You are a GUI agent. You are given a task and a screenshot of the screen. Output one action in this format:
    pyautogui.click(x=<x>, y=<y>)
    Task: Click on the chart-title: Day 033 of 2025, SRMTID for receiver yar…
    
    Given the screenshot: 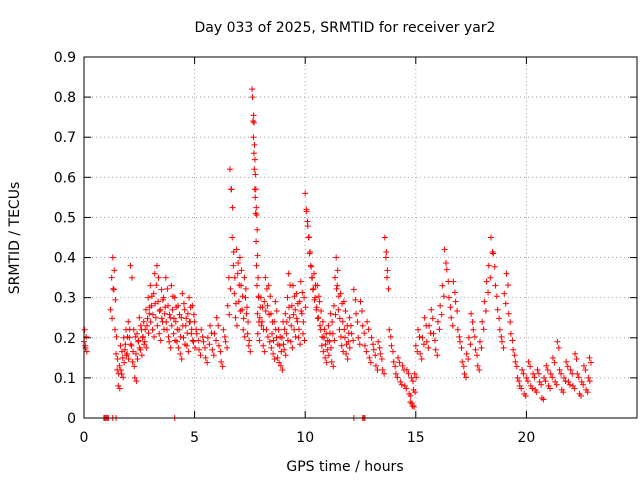 What is the action you would take?
    pyautogui.click(x=345, y=28)
    